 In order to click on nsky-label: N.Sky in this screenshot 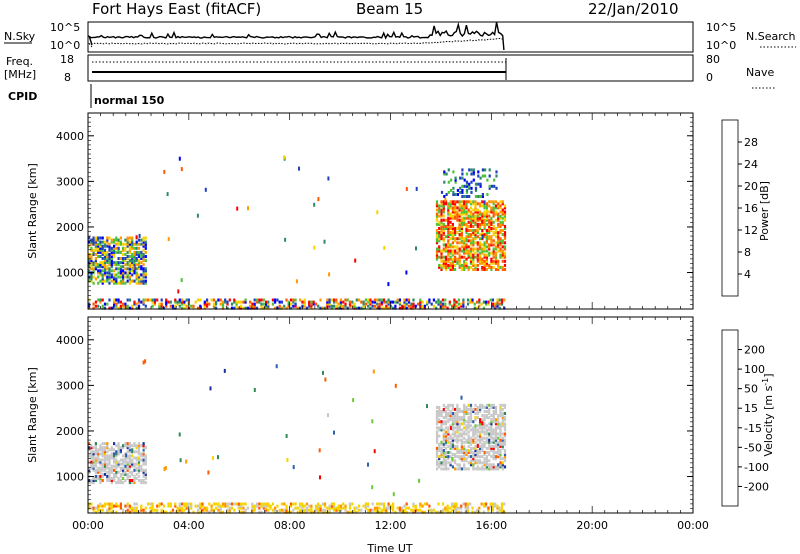, I will do `click(20, 36)`.